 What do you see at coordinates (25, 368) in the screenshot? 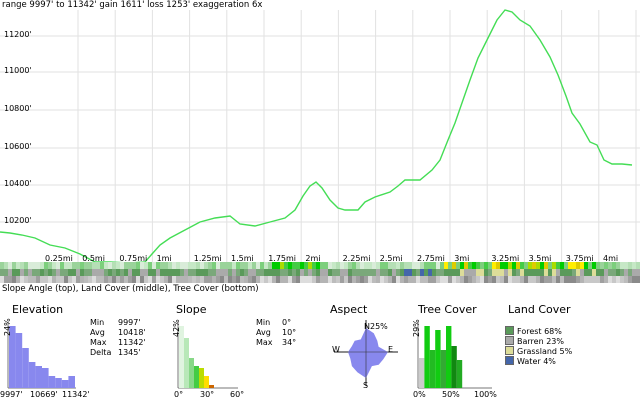
I see `elev-bar` at bounding box center [25, 368].